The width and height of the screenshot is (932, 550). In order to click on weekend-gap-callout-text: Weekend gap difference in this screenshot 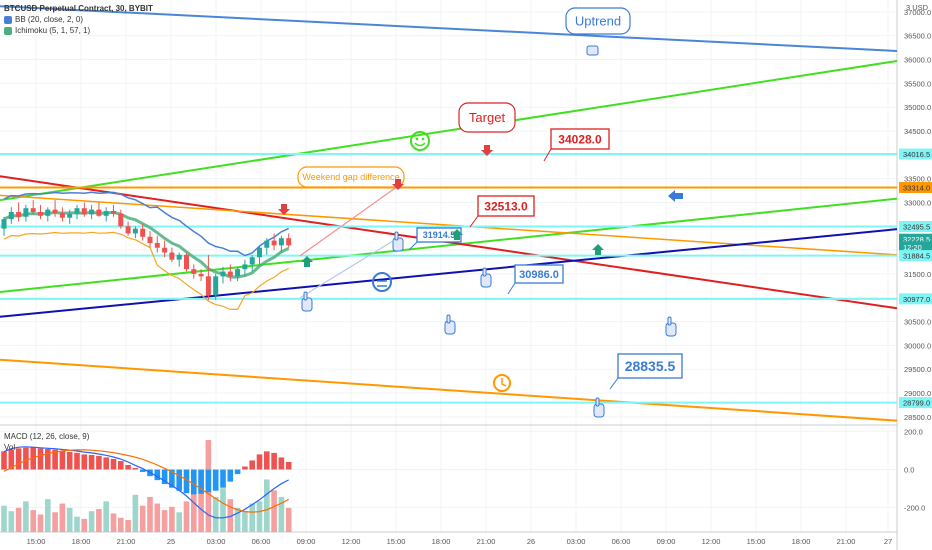, I will do `click(350, 177)`.